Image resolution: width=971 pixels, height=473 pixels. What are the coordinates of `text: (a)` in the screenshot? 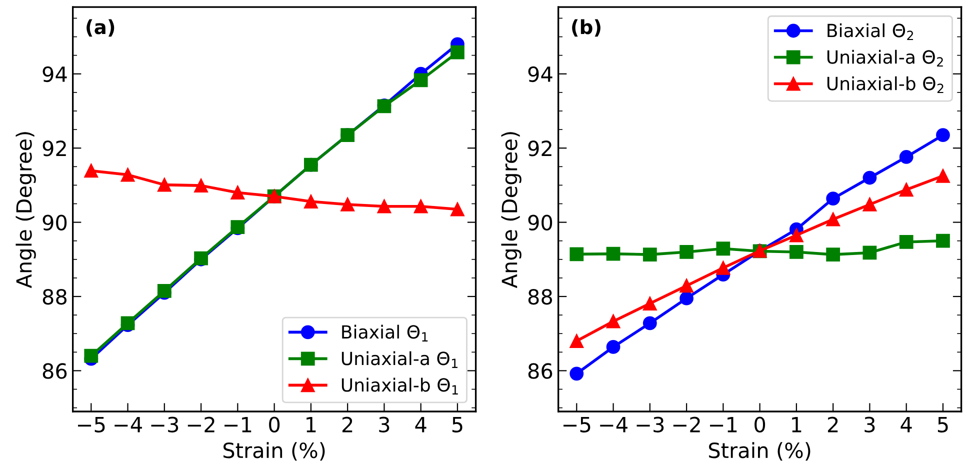 It's located at (100, 28).